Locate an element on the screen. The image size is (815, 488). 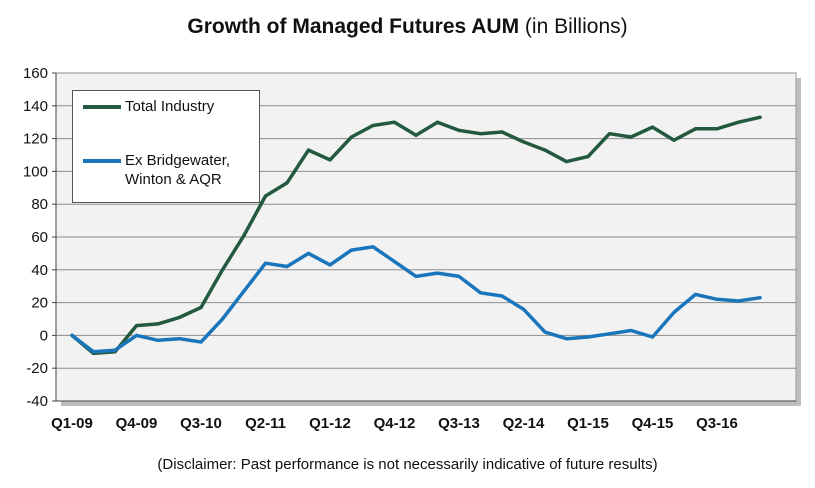
legend-item-total-industry: Total Industry is located at coordinates (148, 106).